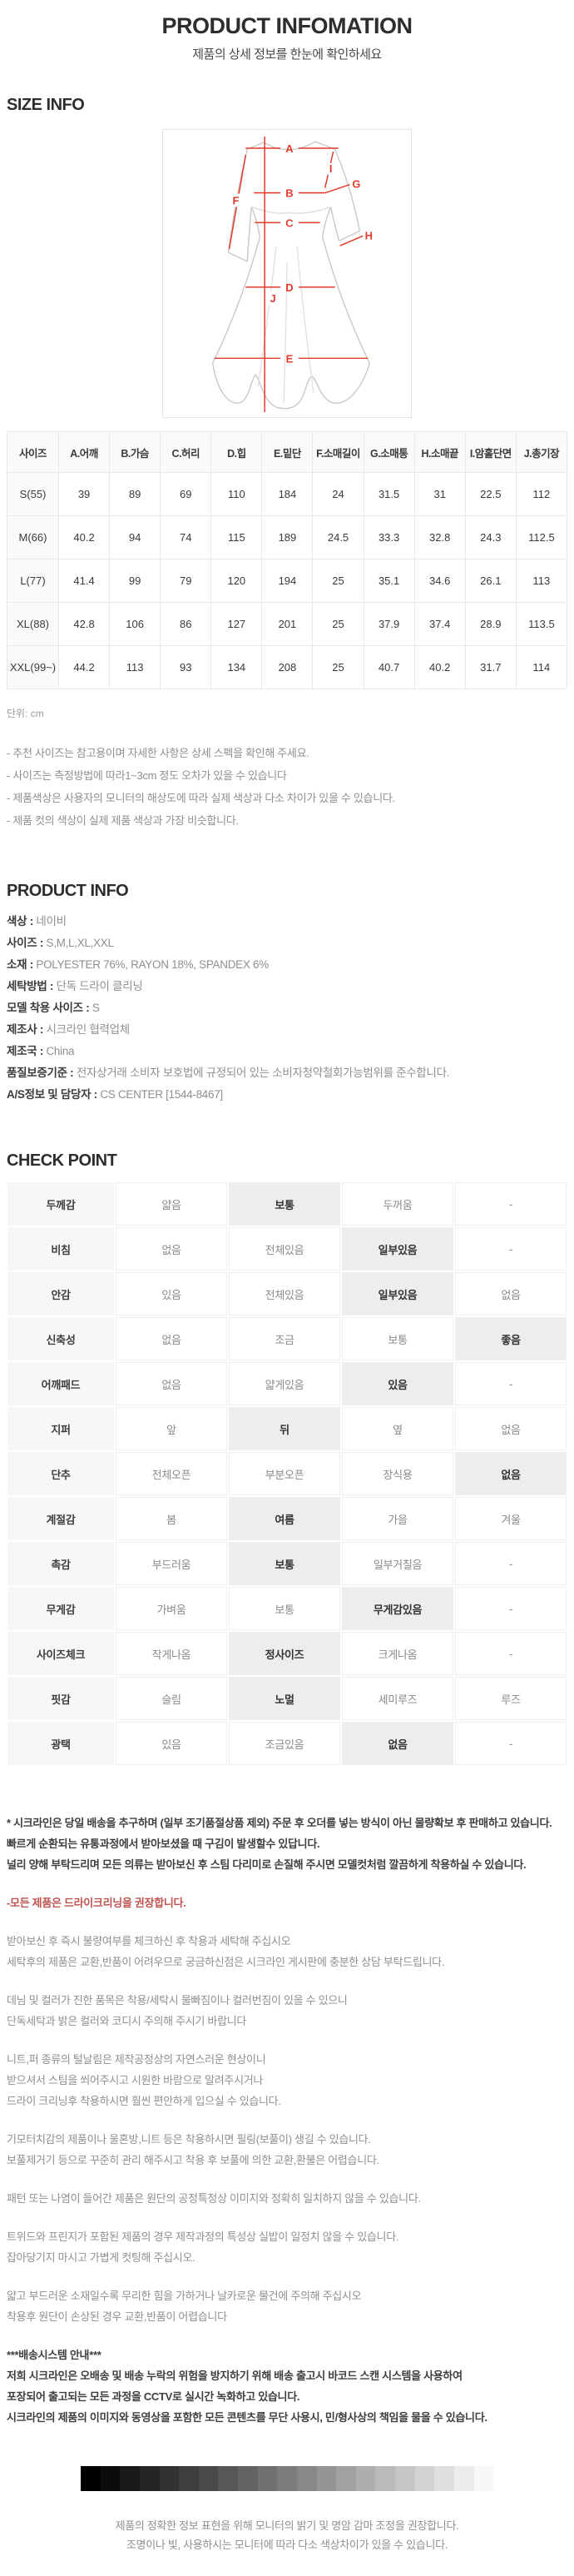 This screenshot has height=2576, width=574. I want to click on dress-measurement-diagram: A B C D E F G H I J, so click(287, 273).